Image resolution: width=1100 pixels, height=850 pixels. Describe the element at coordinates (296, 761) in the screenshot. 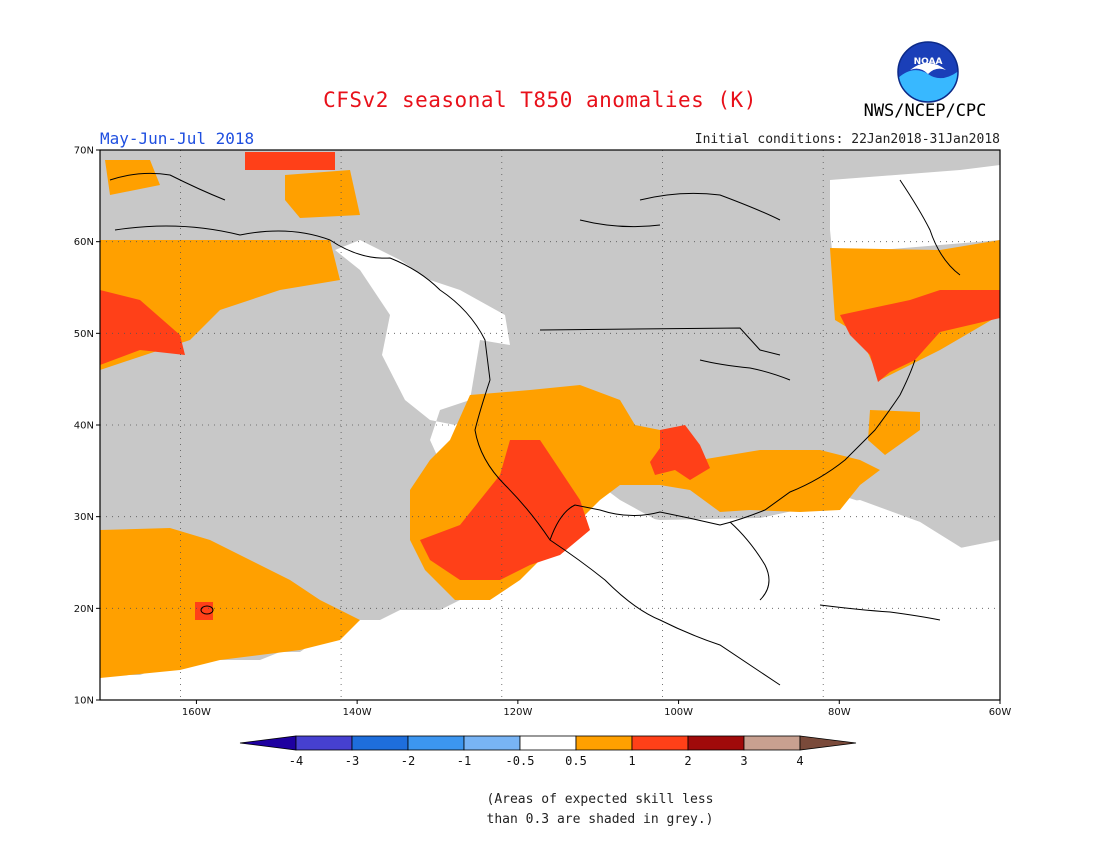

I see `colorbar-level-label: -4` at that location.